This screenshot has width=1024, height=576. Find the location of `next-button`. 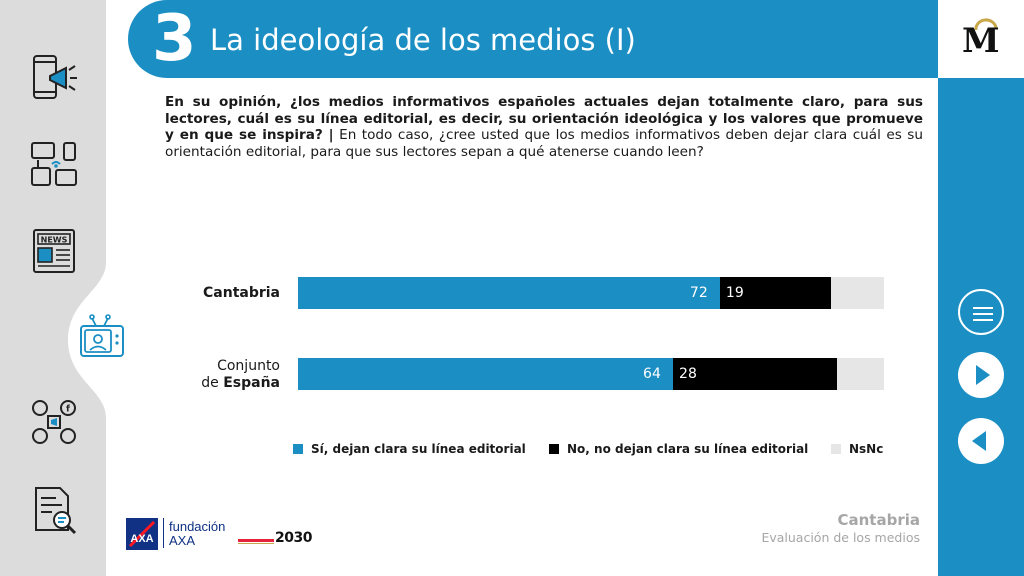

next-button is located at coordinates (981, 375).